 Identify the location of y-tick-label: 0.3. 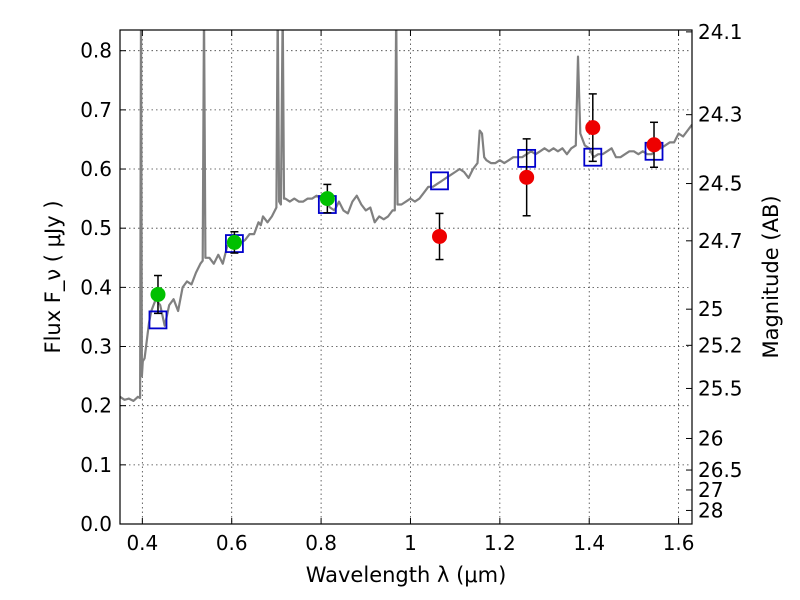
(96, 347).